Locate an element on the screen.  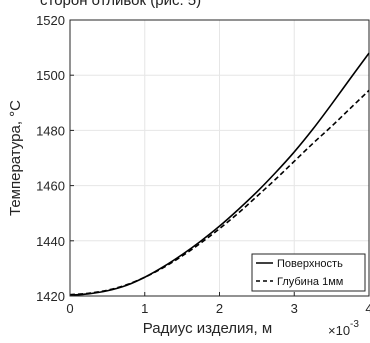
y-axis-label: Температура, °C is located at coordinates (15, 158).